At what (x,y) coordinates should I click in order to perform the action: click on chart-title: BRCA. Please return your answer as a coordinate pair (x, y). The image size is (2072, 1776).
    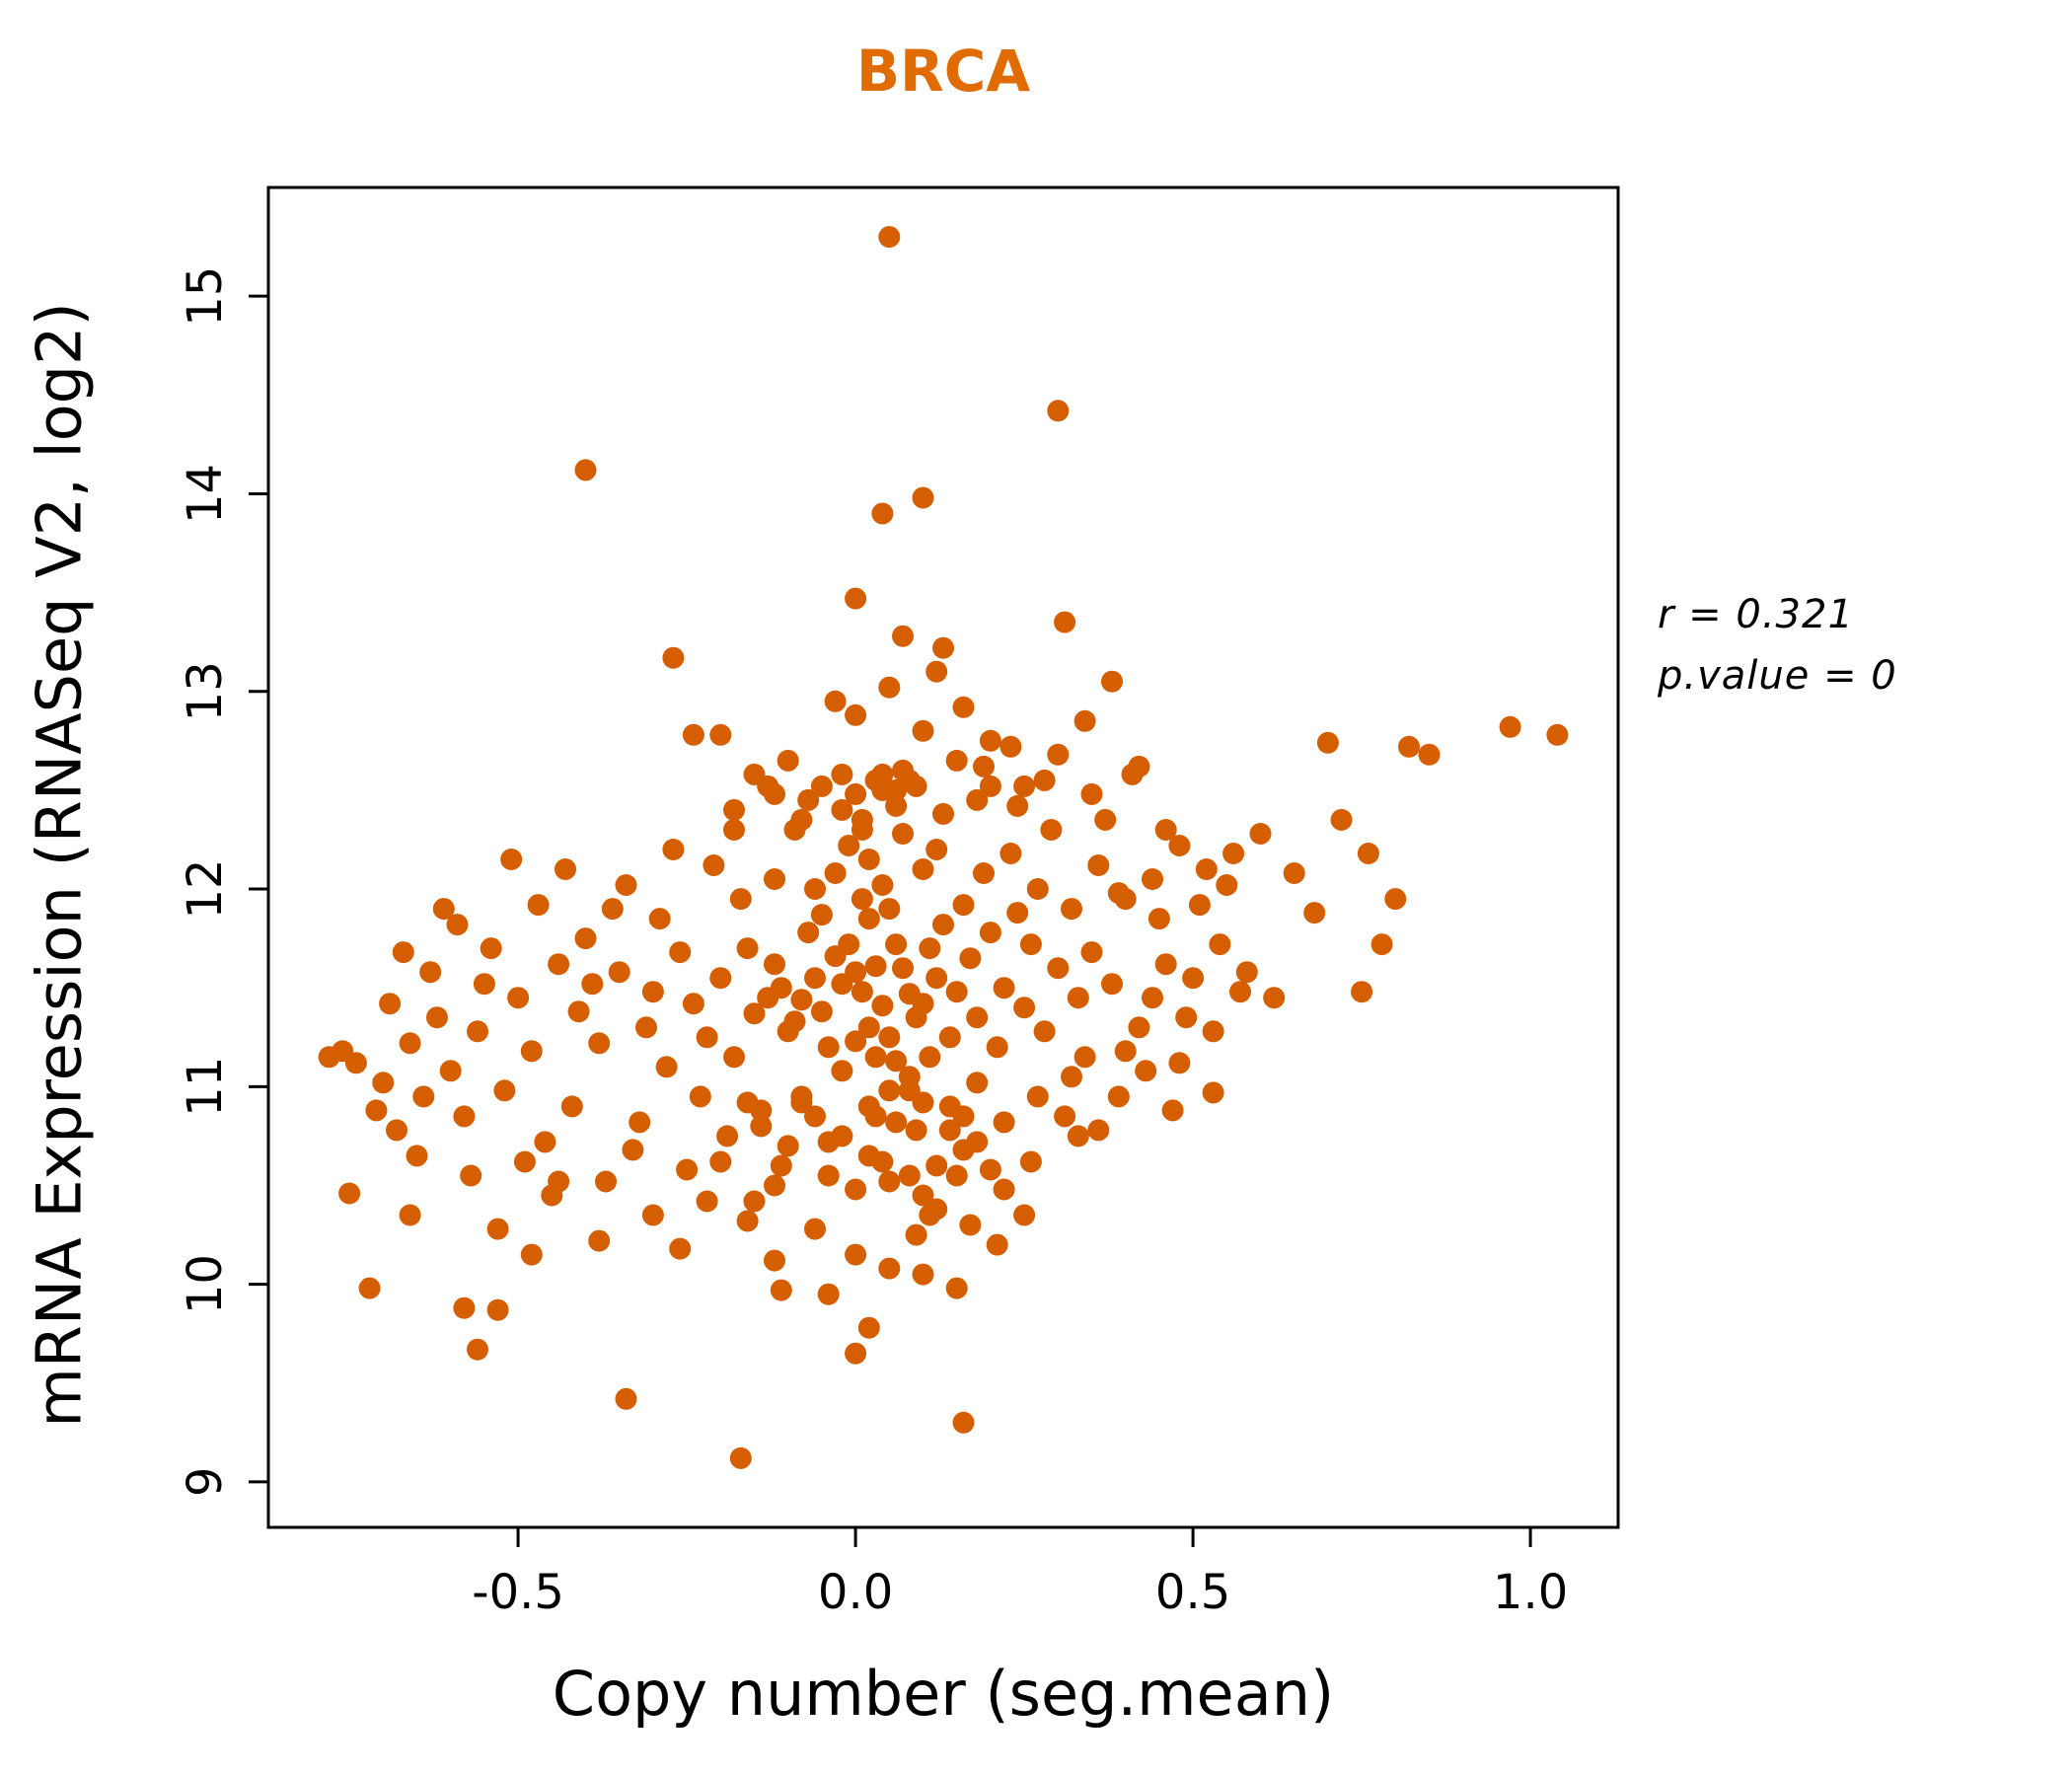
    Looking at the image, I should click on (943, 71).